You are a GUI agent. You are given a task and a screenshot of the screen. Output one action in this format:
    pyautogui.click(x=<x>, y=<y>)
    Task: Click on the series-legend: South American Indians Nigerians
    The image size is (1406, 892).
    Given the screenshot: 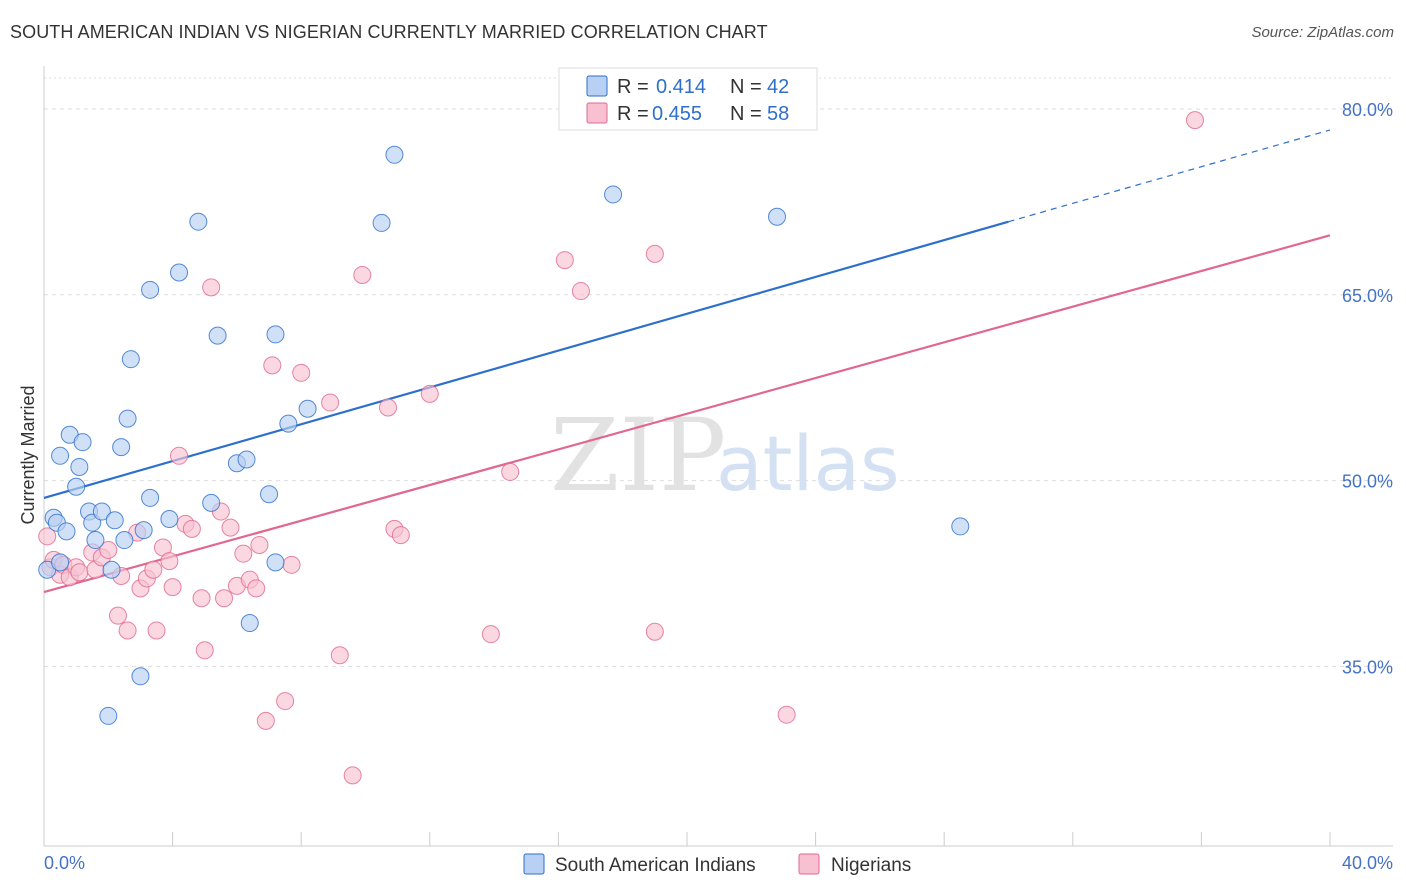 What is the action you would take?
    pyautogui.click(x=717, y=864)
    